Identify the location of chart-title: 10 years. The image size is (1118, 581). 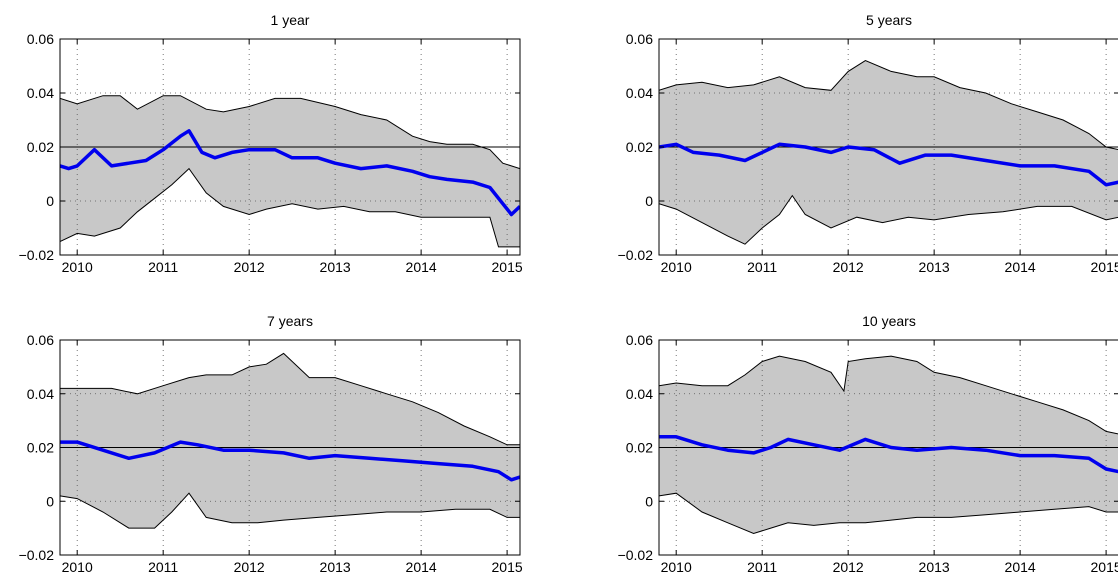
(889, 321).